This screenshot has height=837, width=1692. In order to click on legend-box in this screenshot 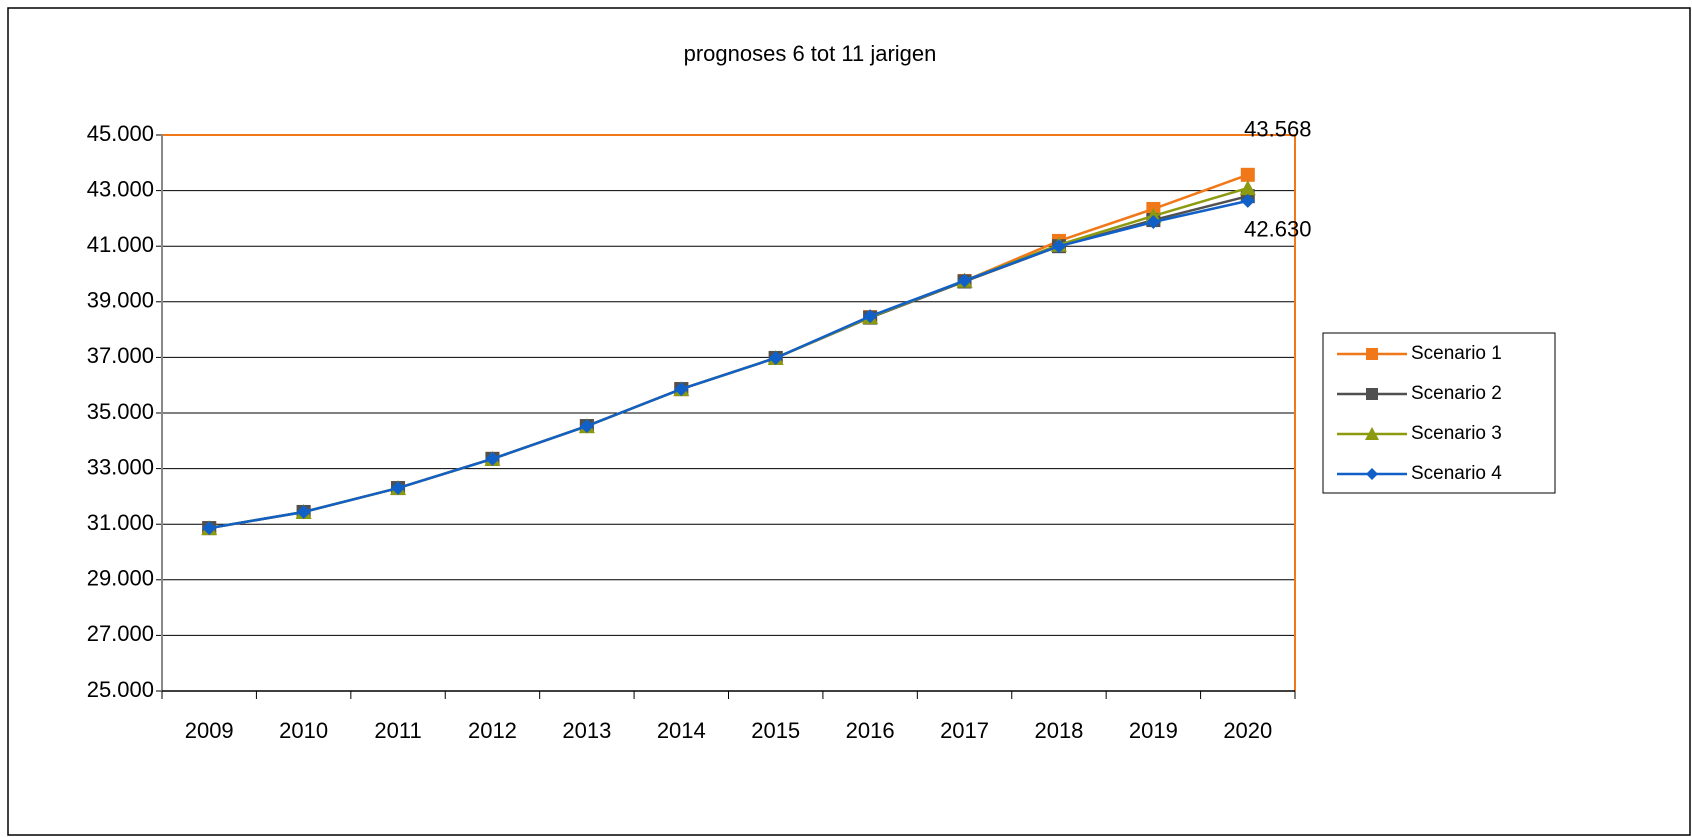, I will do `click(1439, 413)`.